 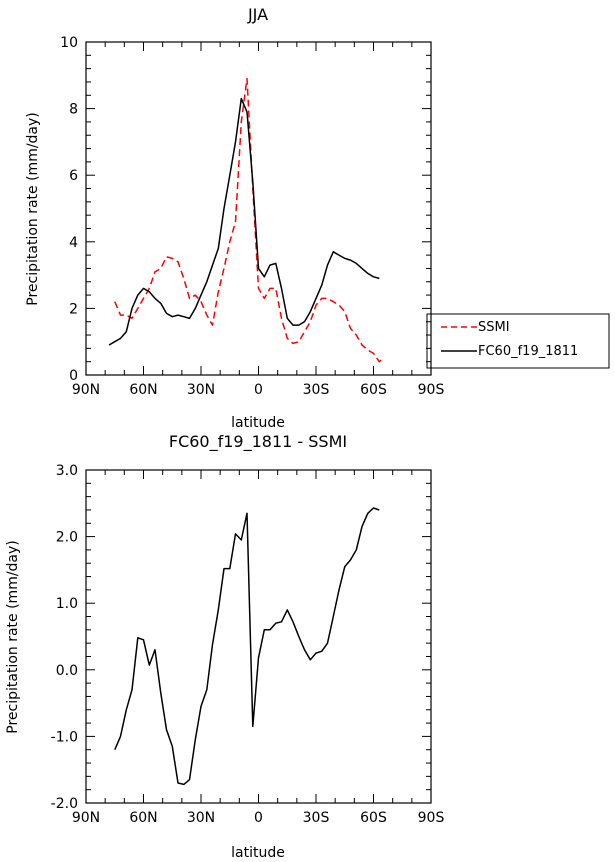 I want to click on chart2-y-tick-label: 2.0, so click(x=67, y=538).